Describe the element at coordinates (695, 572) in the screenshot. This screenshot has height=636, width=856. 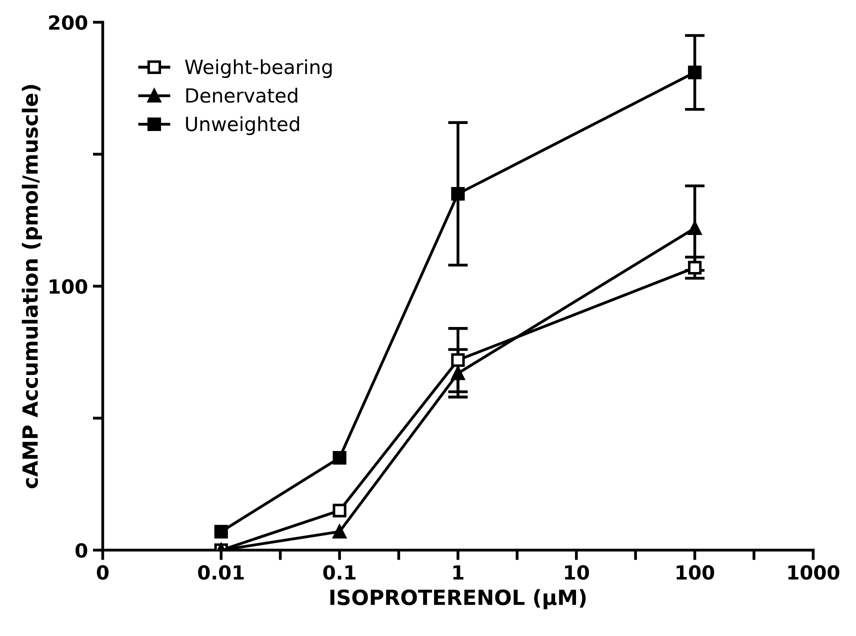
I see `x-tick-label: 100` at that location.